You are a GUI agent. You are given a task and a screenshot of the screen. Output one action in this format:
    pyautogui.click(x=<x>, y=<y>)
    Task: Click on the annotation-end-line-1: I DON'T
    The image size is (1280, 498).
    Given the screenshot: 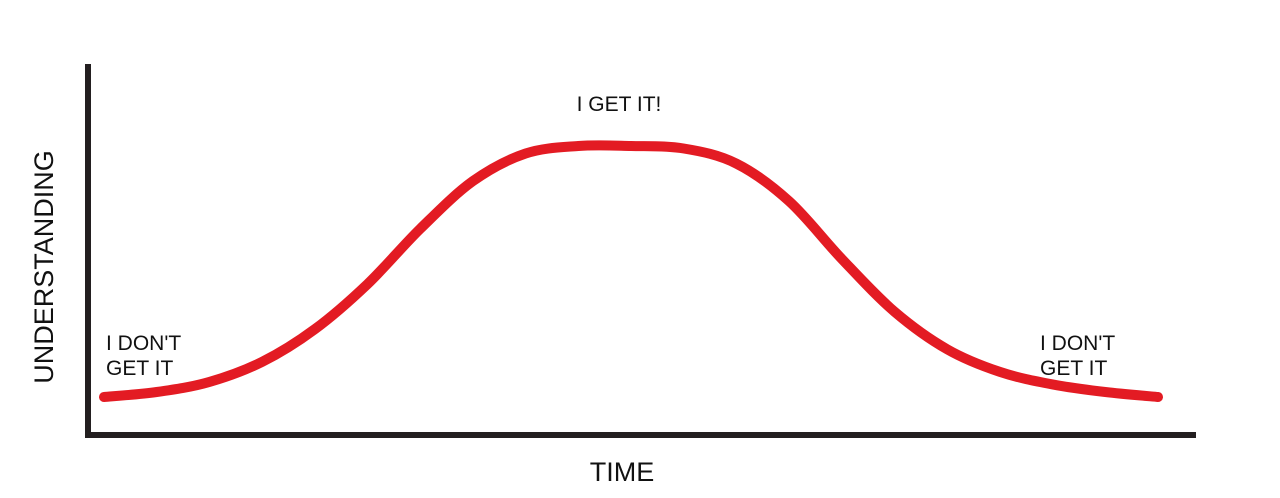 What is the action you would take?
    pyautogui.click(x=1077, y=343)
    